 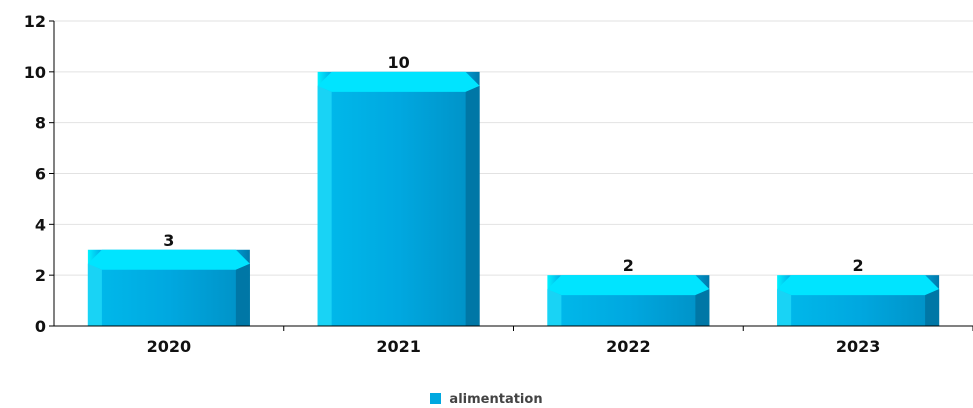 What do you see at coordinates (436, 398) in the screenshot?
I see `legend-swatch` at bounding box center [436, 398].